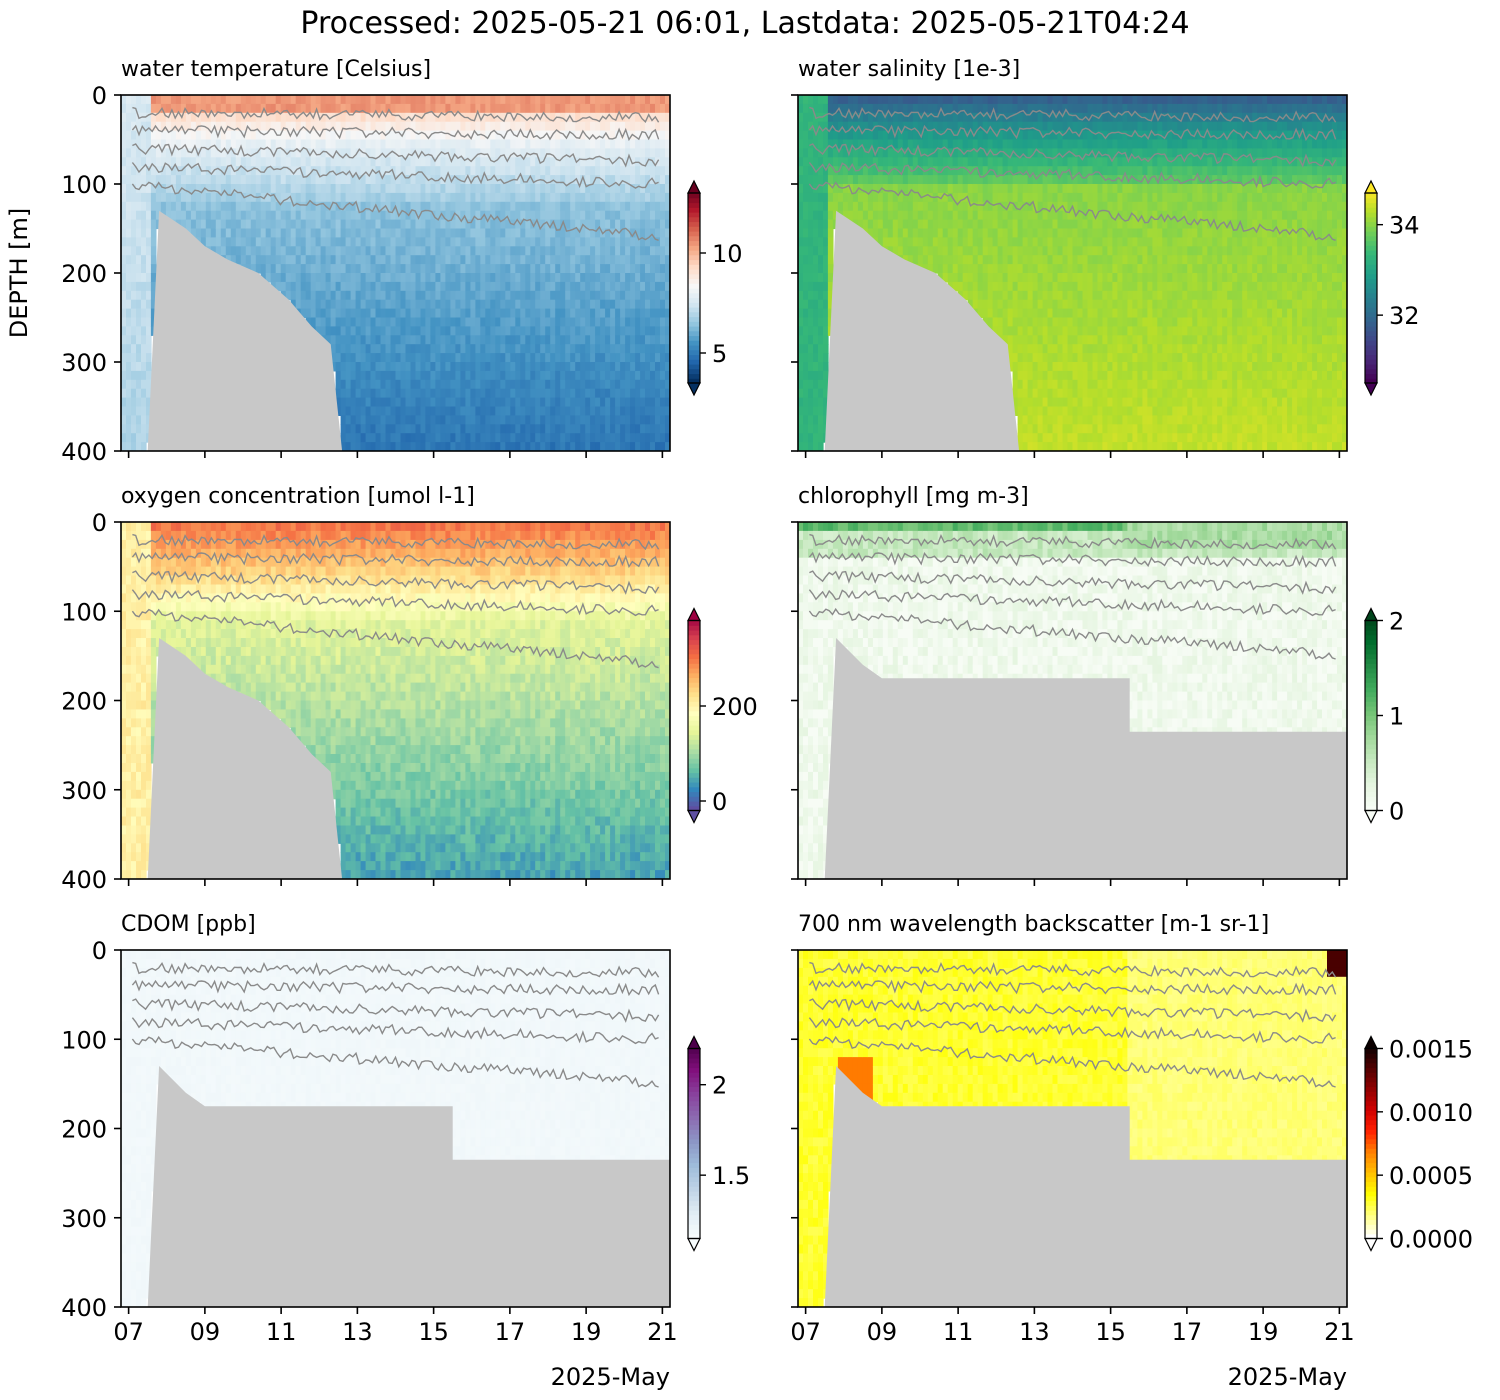  What do you see at coordinates (694, 286) in the screenshot?
I see `colorbar-segment` at bounding box center [694, 286].